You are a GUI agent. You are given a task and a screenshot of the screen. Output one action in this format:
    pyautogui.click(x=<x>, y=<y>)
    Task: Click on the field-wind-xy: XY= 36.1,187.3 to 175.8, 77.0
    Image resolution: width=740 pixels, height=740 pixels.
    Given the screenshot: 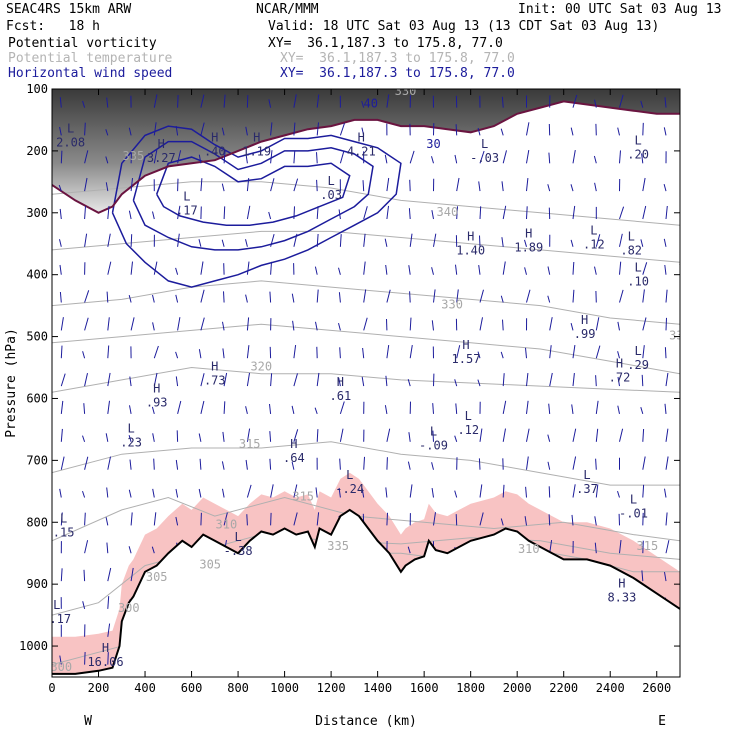 What is the action you would take?
    pyautogui.click(x=397, y=73)
    